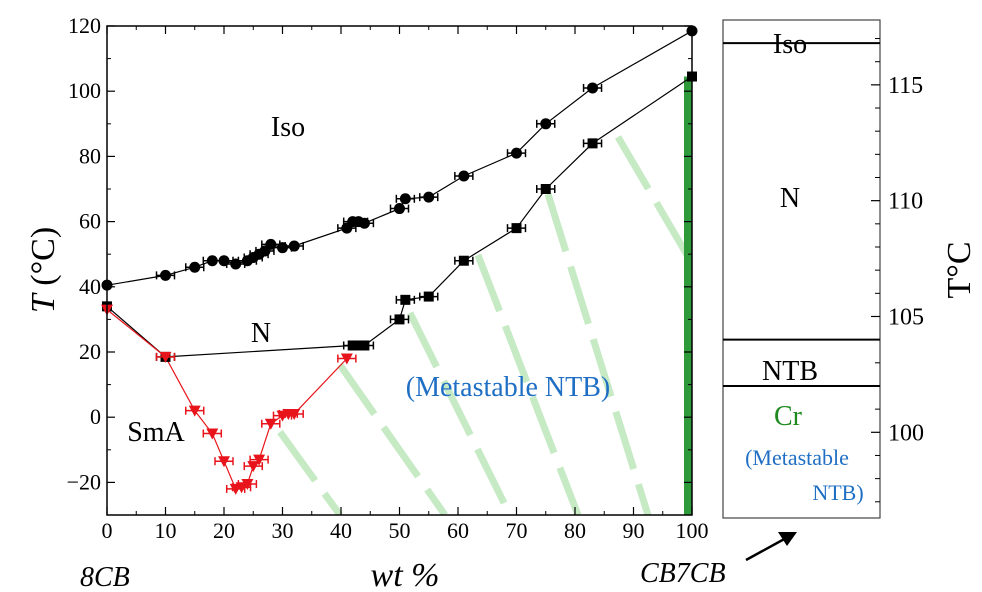 The height and width of the screenshot is (592, 982). I want to click on y-axis-label-var: T, so click(43, 302).